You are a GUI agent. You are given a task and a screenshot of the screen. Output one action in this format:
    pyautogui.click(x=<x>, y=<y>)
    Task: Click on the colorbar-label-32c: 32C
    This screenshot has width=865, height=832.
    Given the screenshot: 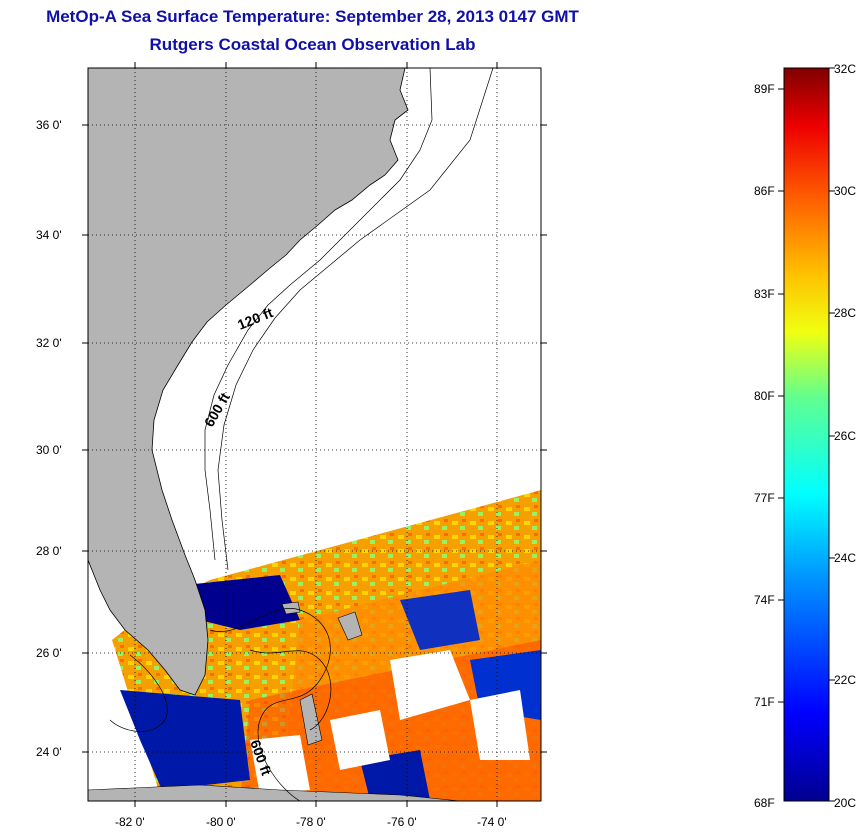 What is the action you would take?
    pyautogui.click(x=845, y=69)
    